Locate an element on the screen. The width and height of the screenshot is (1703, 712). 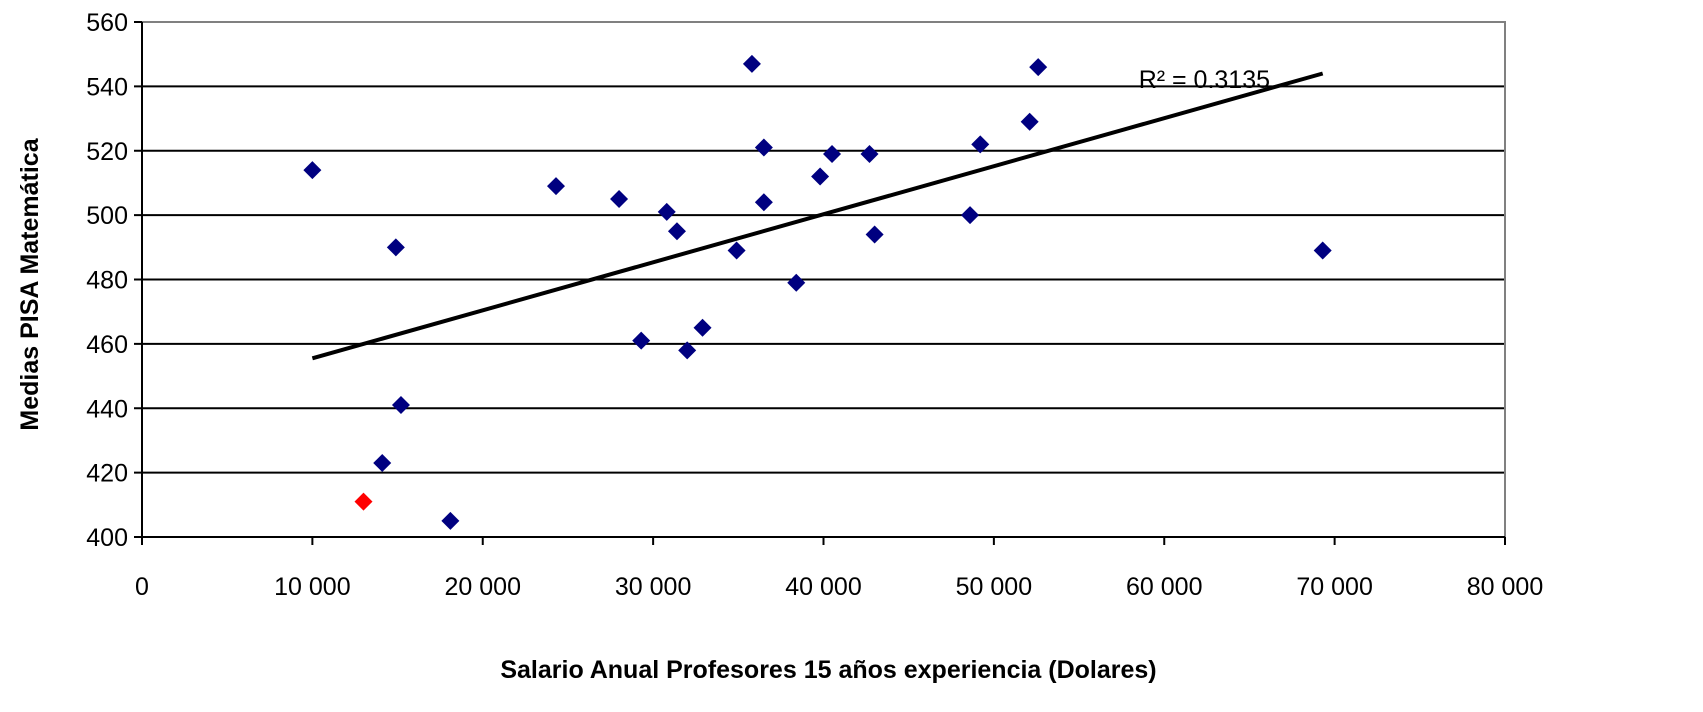
y-tick-label: 440 is located at coordinates (107, 409).